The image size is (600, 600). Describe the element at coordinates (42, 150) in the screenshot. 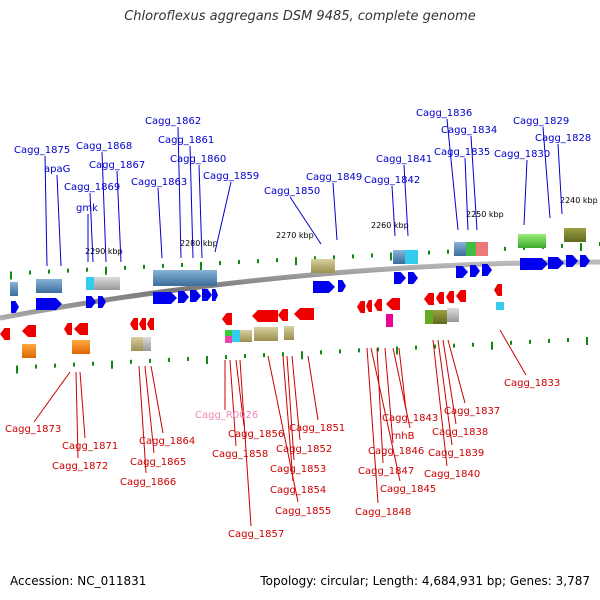

I see `gene-label: Cagg_1875` at that location.